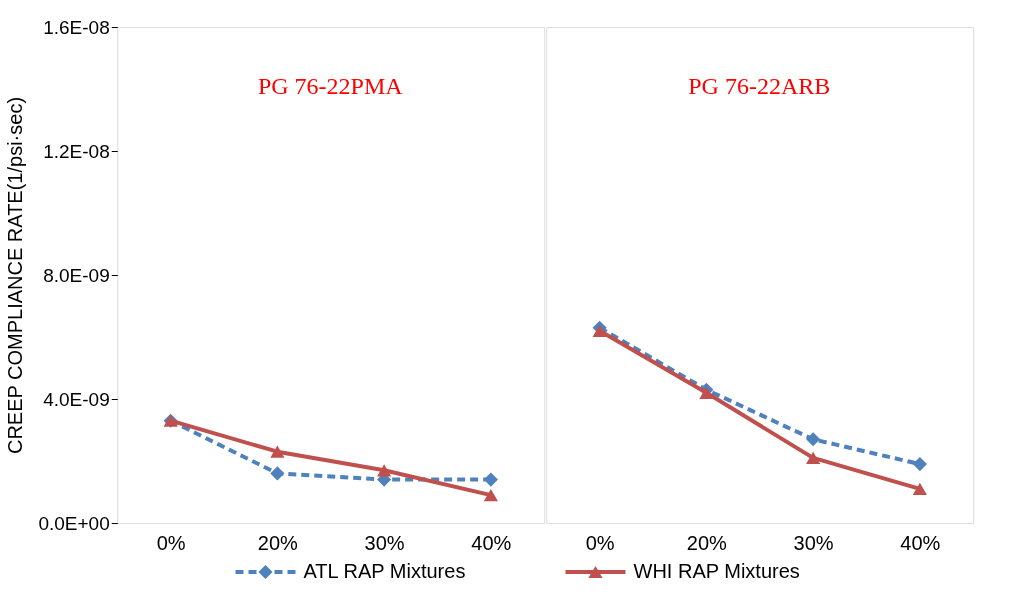 This screenshot has width=1024, height=601. I want to click on legend-label: WHI RAP Mixtures, so click(716, 571).